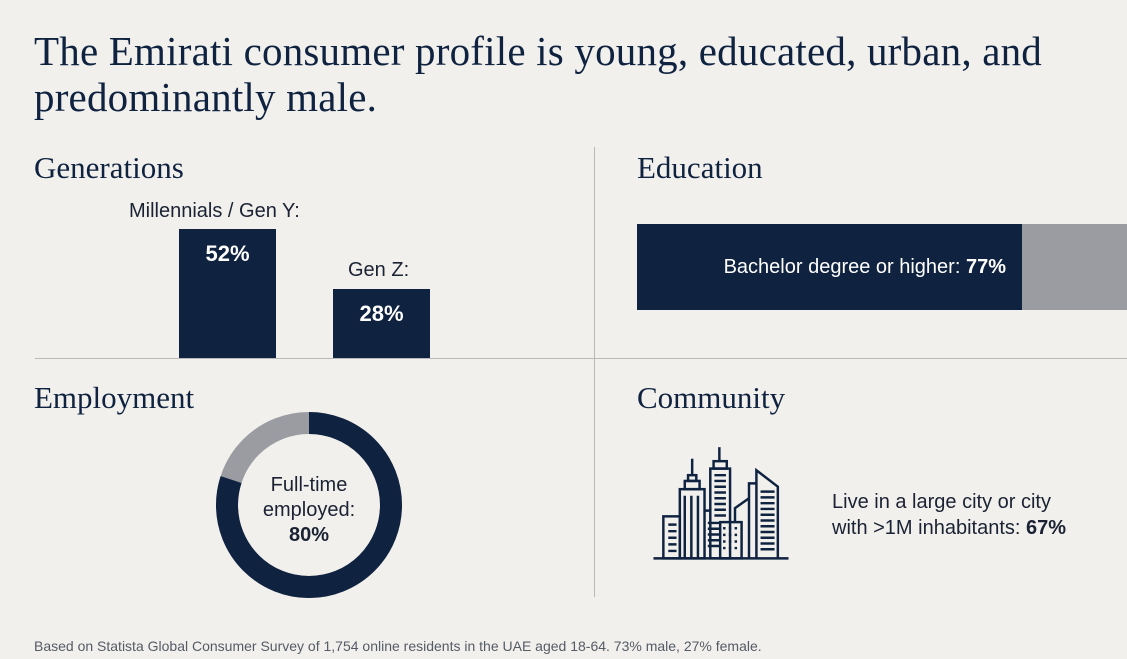 This screenshot has width=1127, height=659. I want to click on community-line1: Live in a large city or city, so click(941, 502).